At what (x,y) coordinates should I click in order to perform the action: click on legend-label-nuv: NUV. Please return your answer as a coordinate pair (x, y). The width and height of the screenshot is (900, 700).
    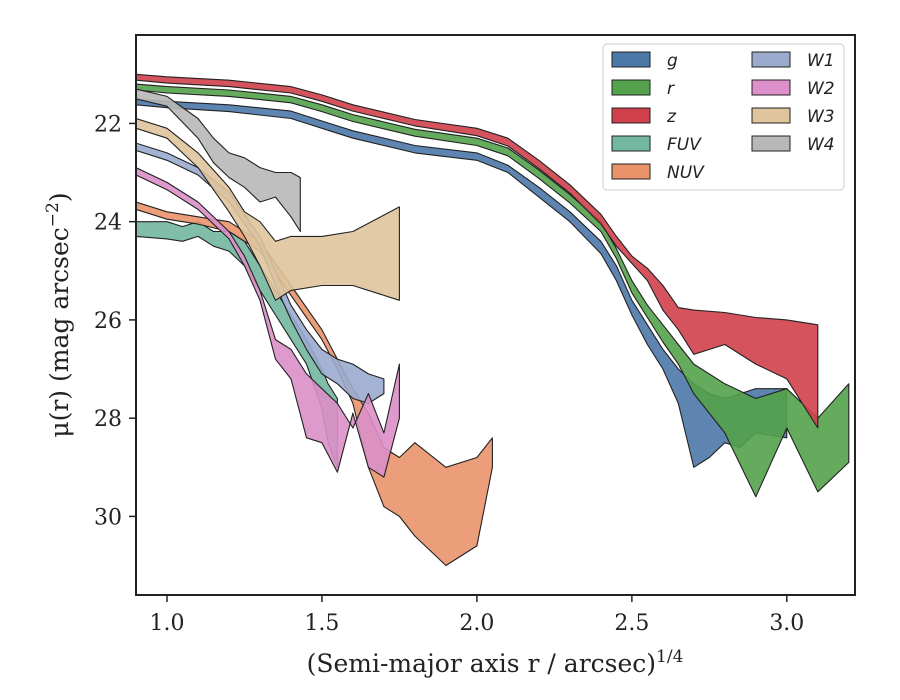
    Looking at the image, I should click on (686, 173).